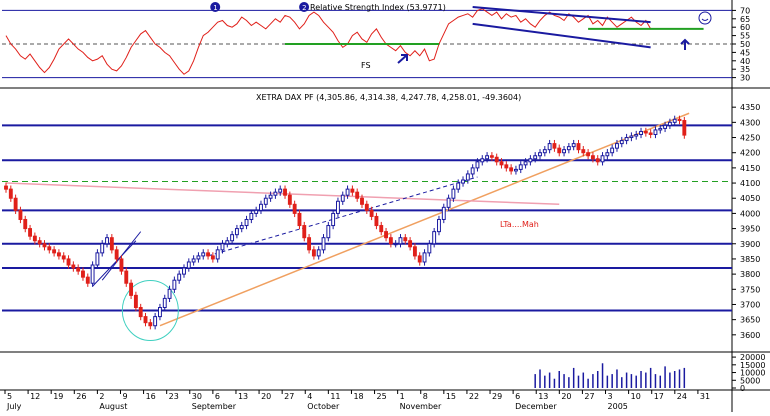 The image size is (770, 416). I want to click on xtick-label-7: 23, so click(174, 396).